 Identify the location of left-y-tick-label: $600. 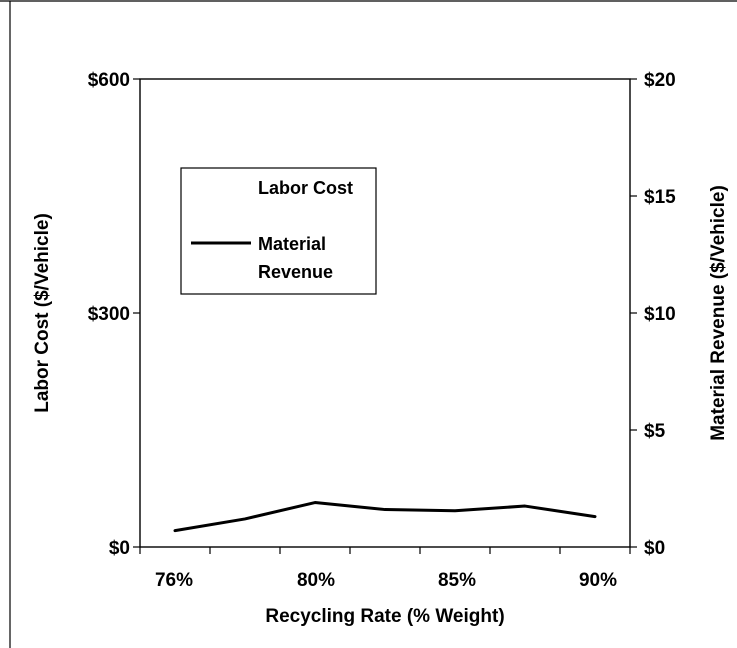
(109, 80).